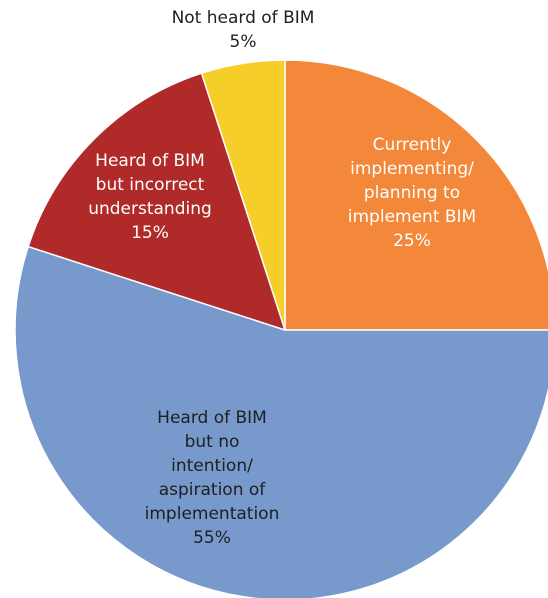  What do you see at coordinates (150, 185) in the screenshot?
I see `slice-label-line: but incorrect` at bounding box center [150, 185].